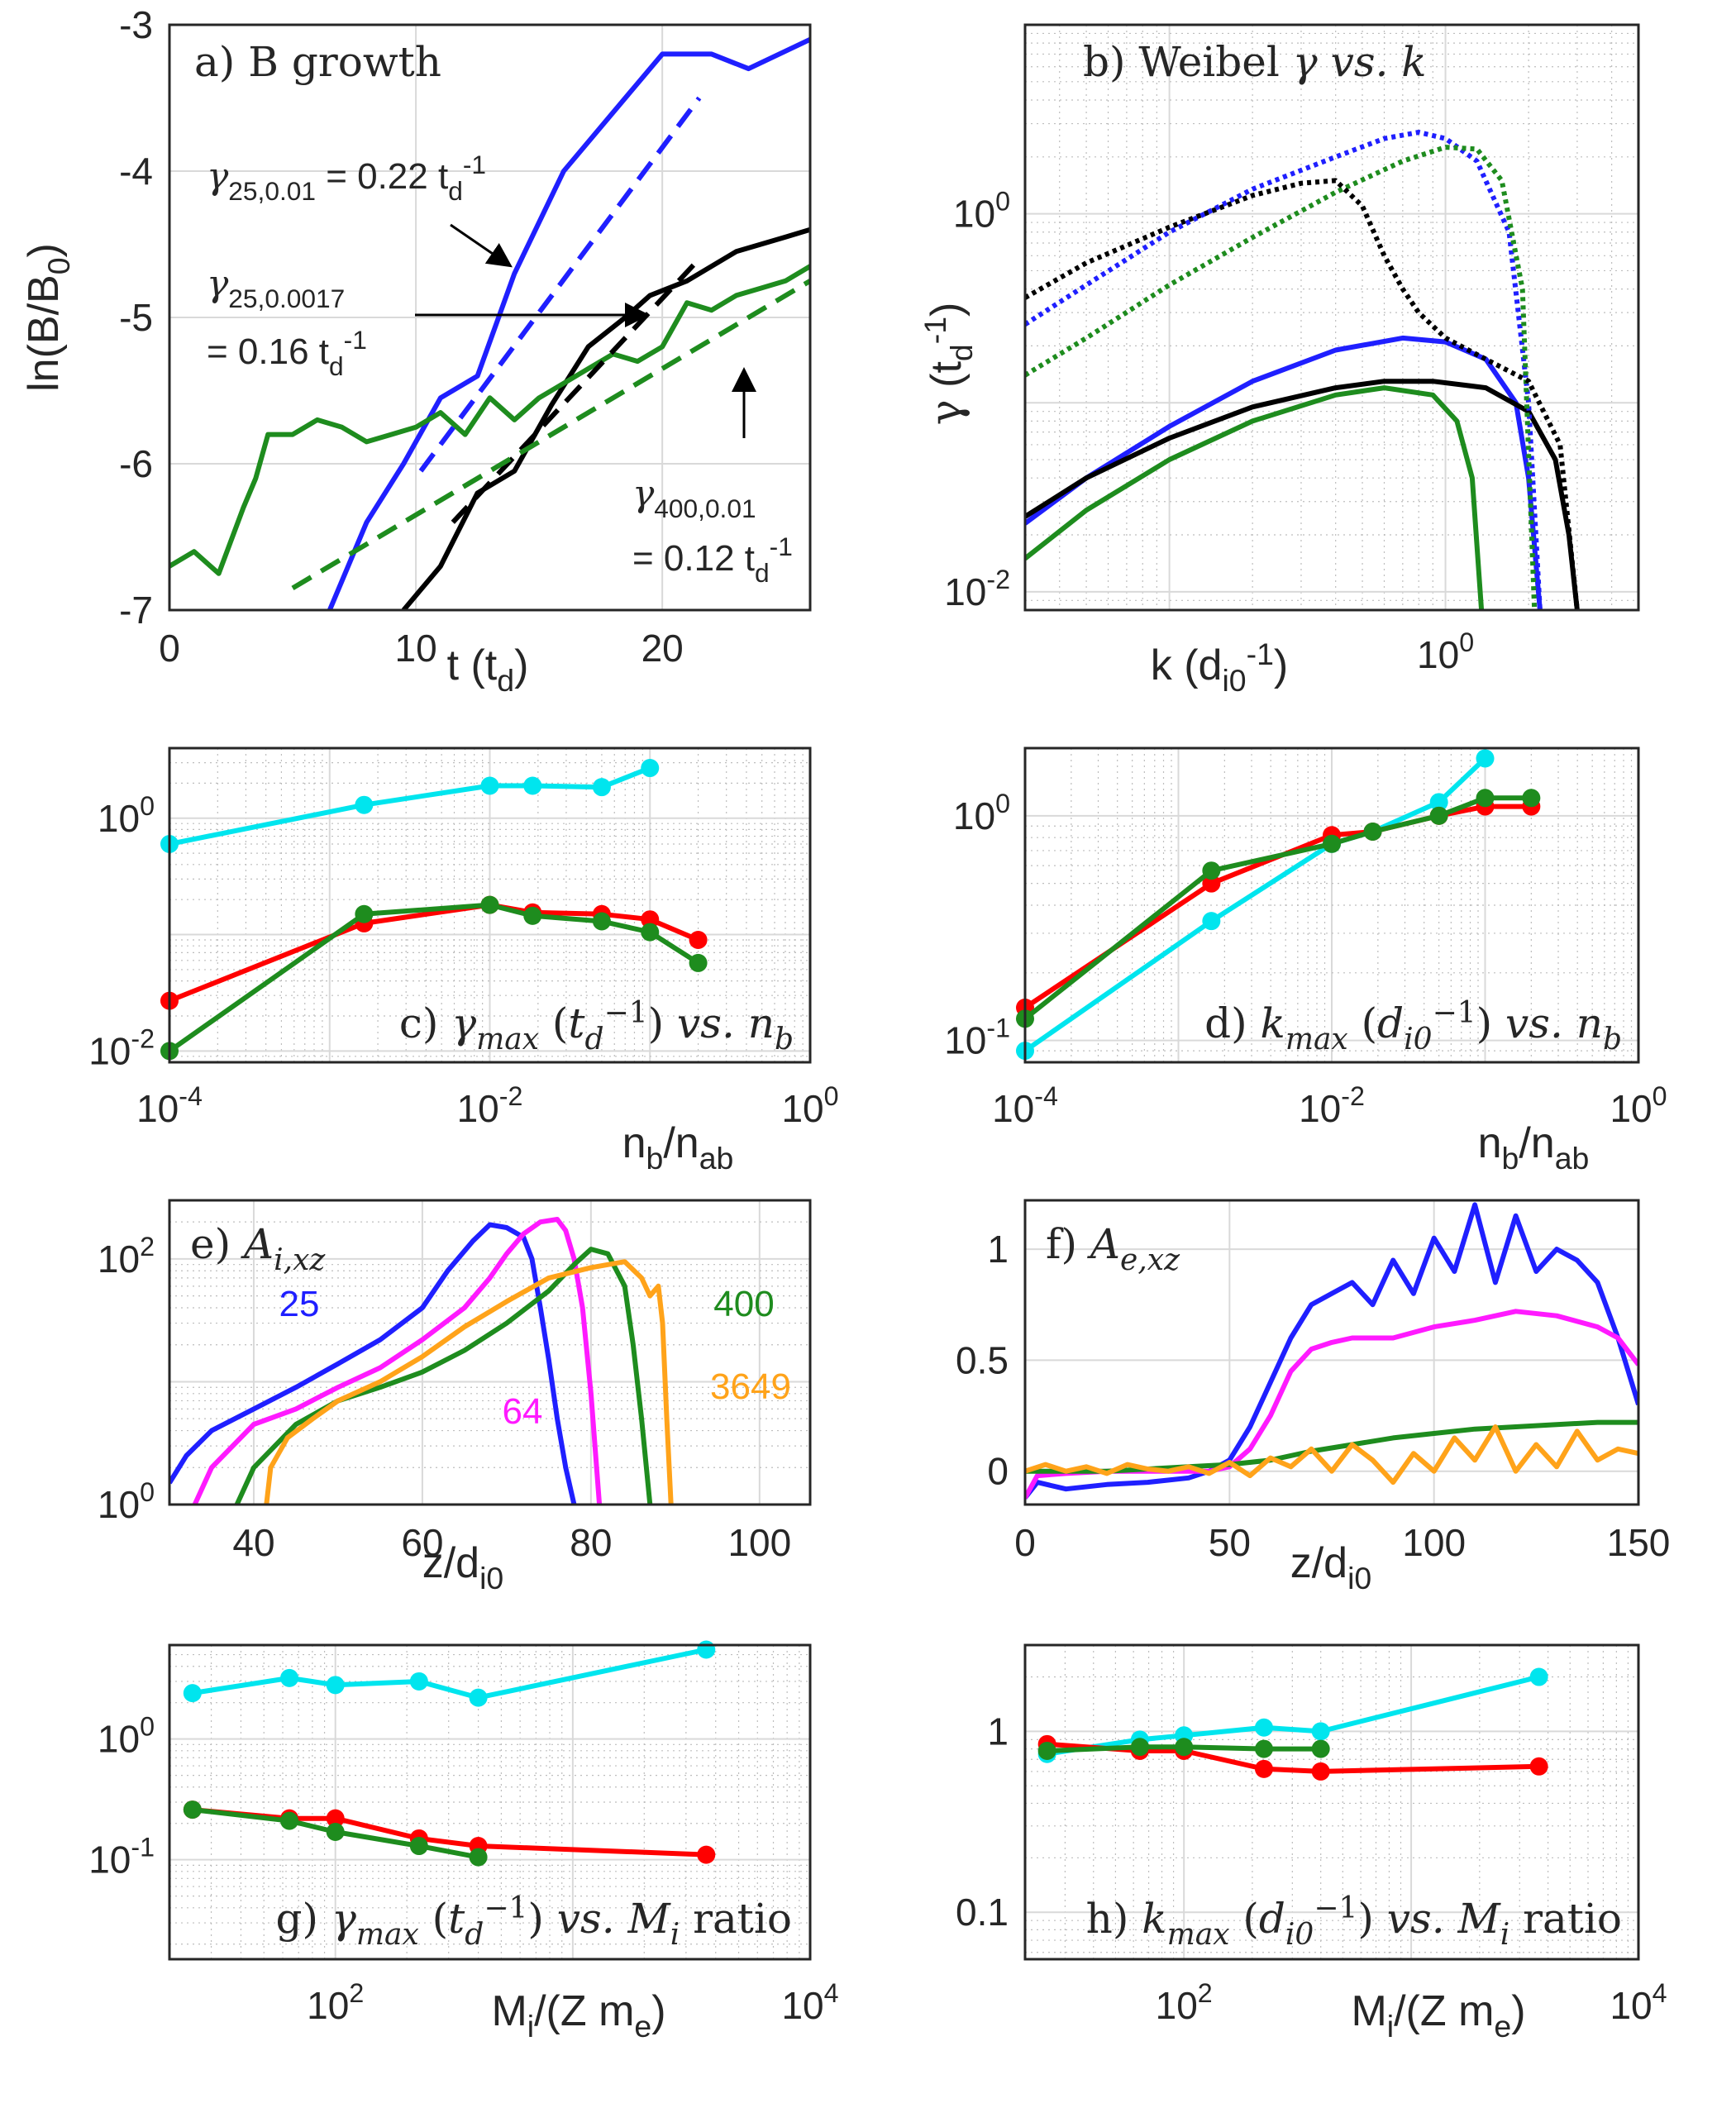 This screenshot has width=1736, height=2108. What do you see at coordinates (1113, 1248) in the screenshot?
I see `panel-title: f) Ae,xz` at bounding box center [1113, 1248].